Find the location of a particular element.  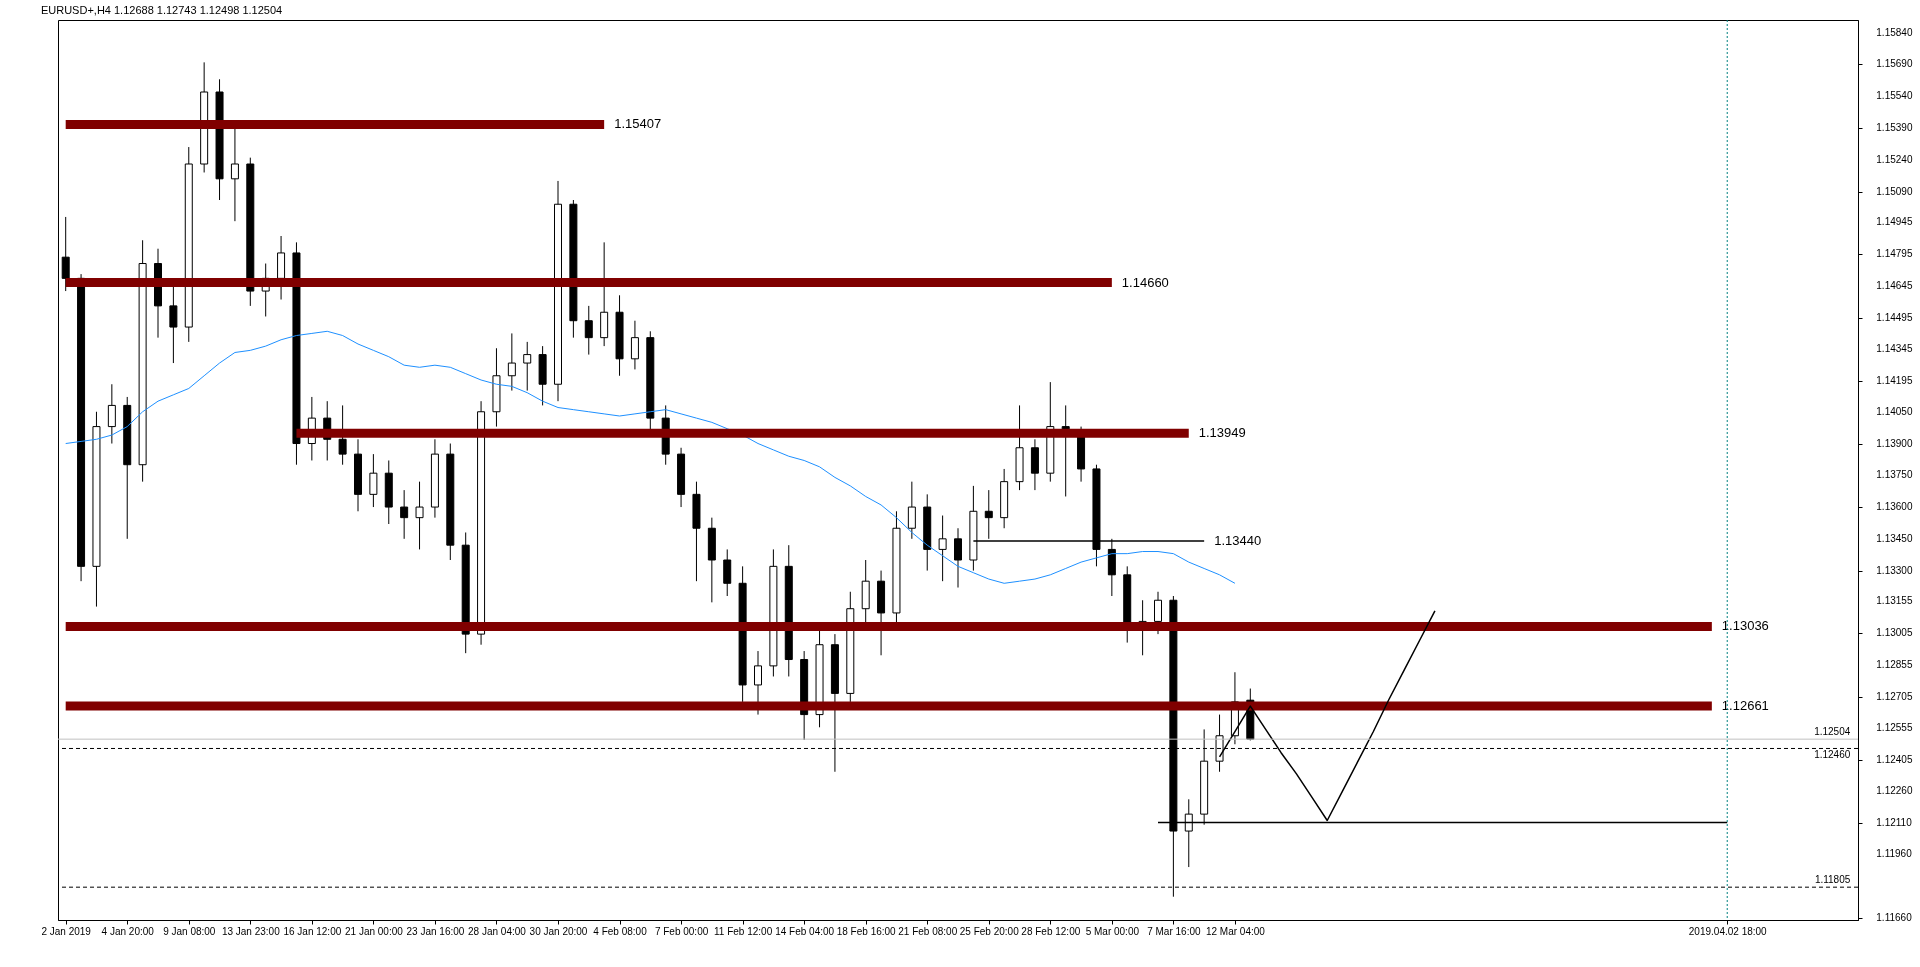

y-tick-label: 1.15690 is located at coordinates (1894, 64).